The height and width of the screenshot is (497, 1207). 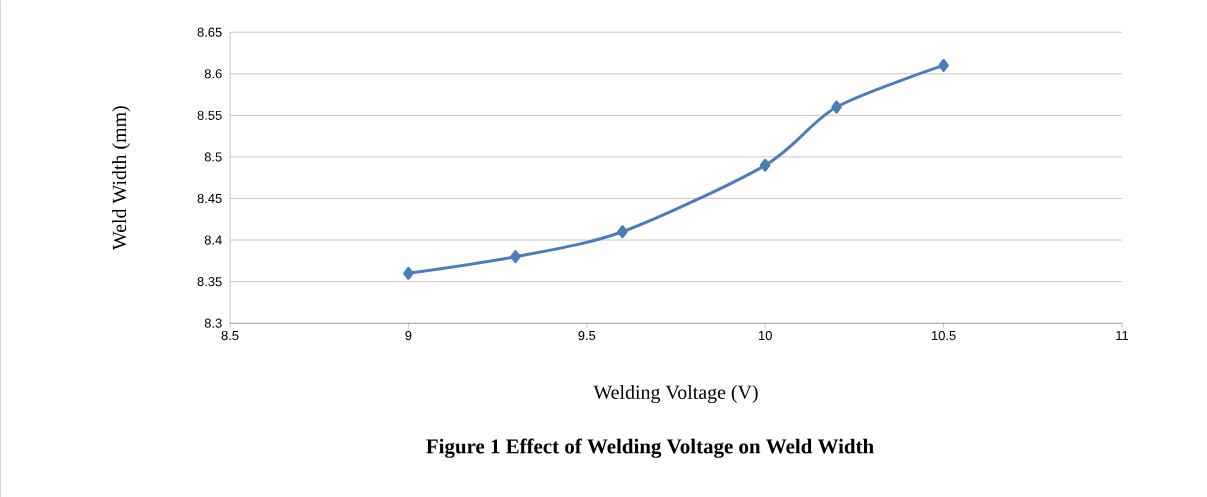 What do you see at coordinates (213, 73) in the screenshot?
I see `y-tick-label: 8.6` at bounding box center [213, 73].